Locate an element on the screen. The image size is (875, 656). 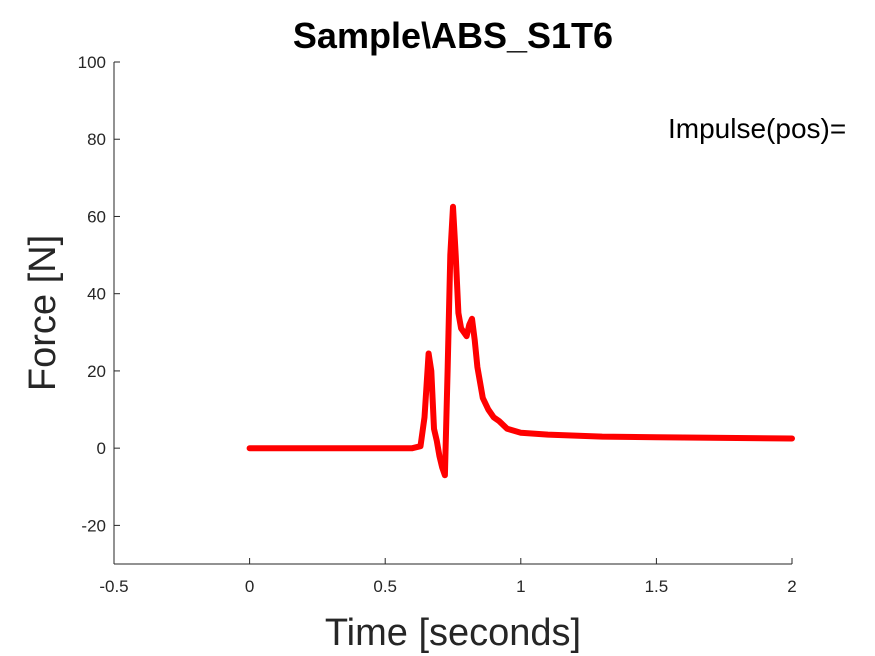
y-axis-label: Force [N] is located at coordinates (43, 313).